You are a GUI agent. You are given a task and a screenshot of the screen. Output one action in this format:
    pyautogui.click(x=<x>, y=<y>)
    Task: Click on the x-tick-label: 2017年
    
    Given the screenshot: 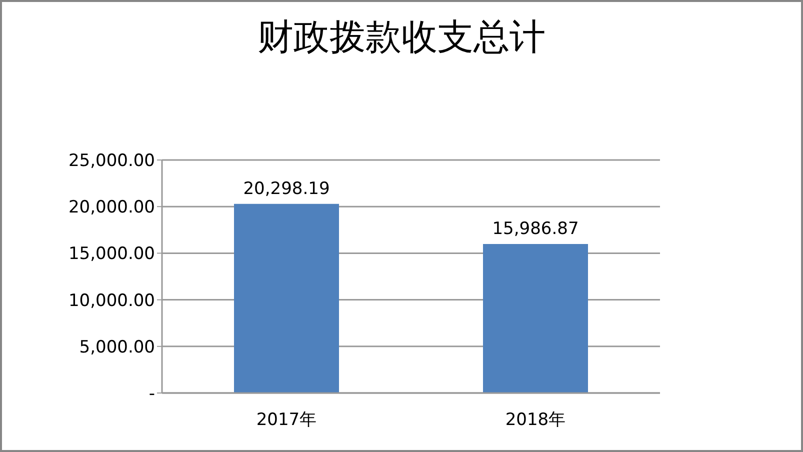 What is the action you would take?
    pyautogui.click(x=286, y=420)
    